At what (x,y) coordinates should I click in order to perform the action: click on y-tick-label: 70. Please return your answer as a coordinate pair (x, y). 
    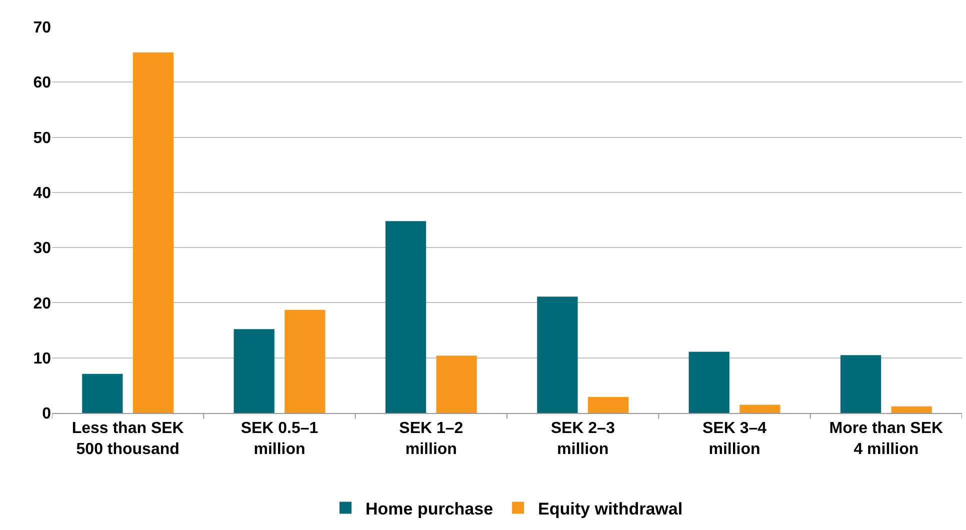
    Looking at the image, I should click on (42, 28).